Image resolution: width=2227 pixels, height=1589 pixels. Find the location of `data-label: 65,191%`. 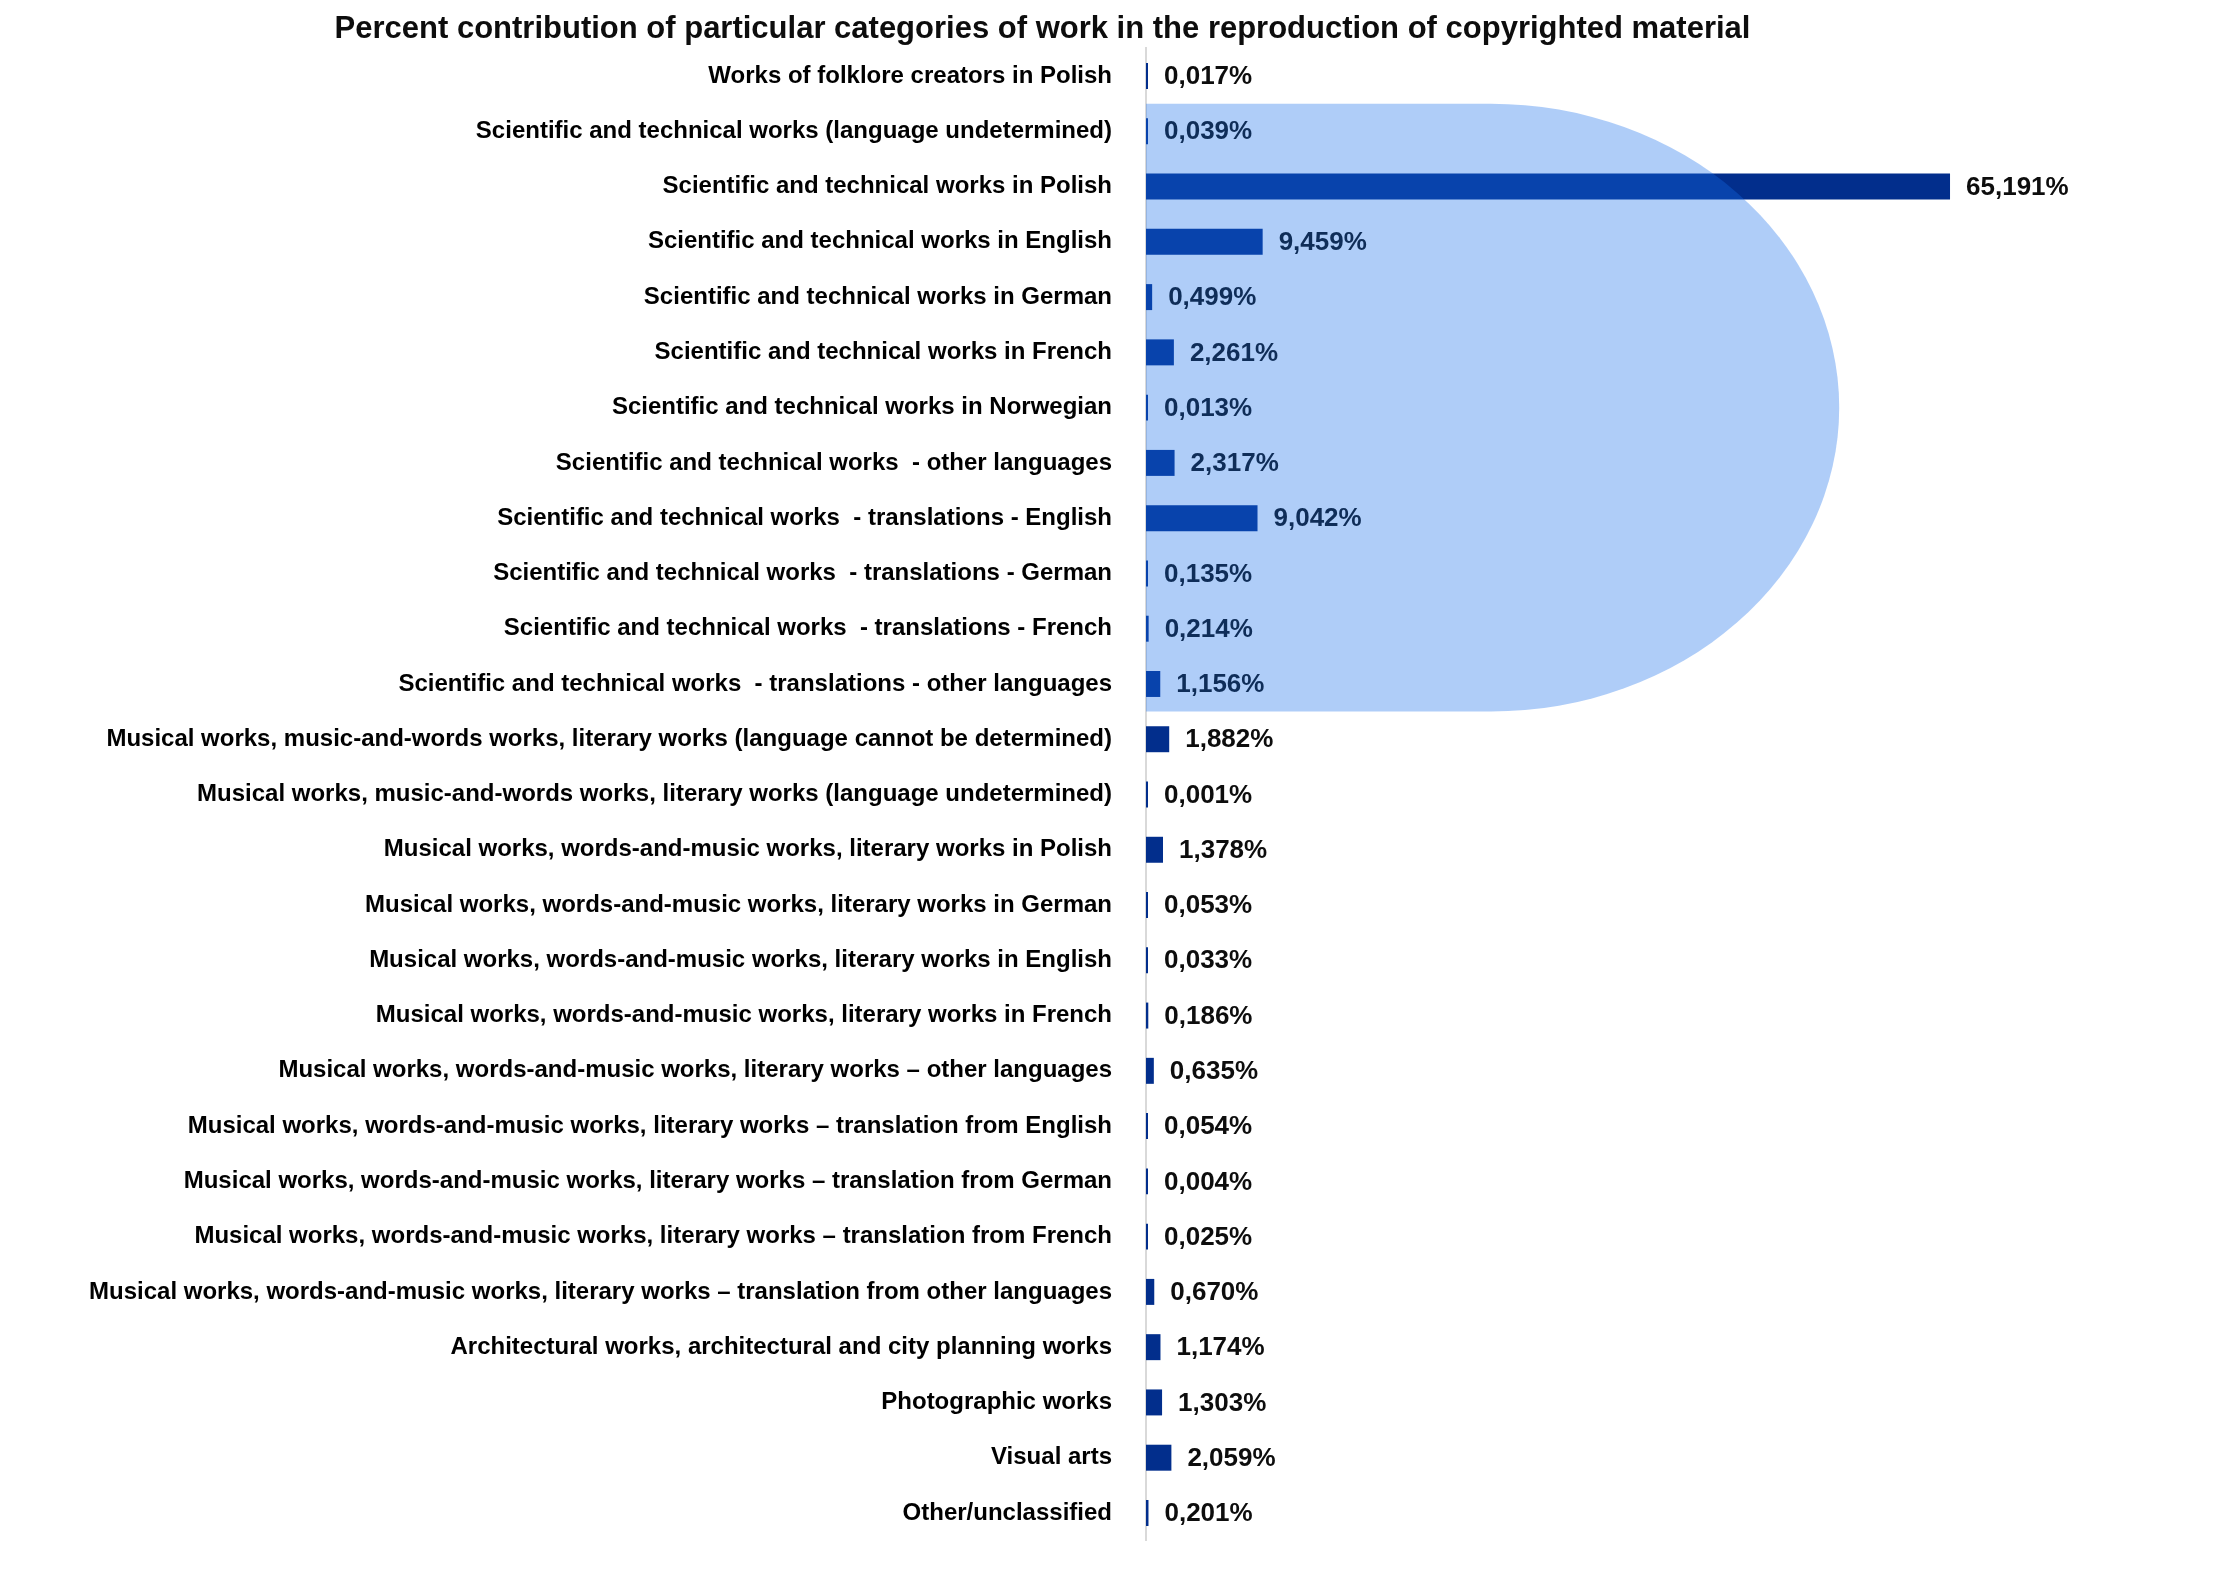

data-label: 65,191% is located at coordinates (2017, 185).